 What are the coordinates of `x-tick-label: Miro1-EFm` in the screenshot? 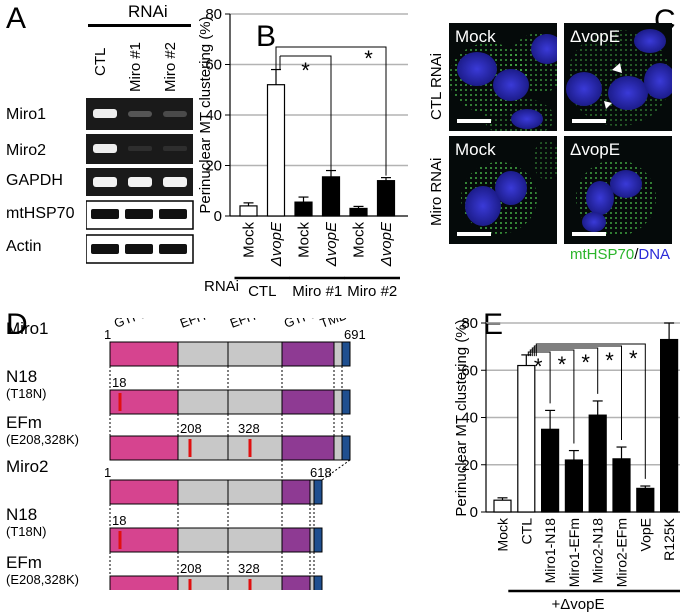 It's located at (574, 552).